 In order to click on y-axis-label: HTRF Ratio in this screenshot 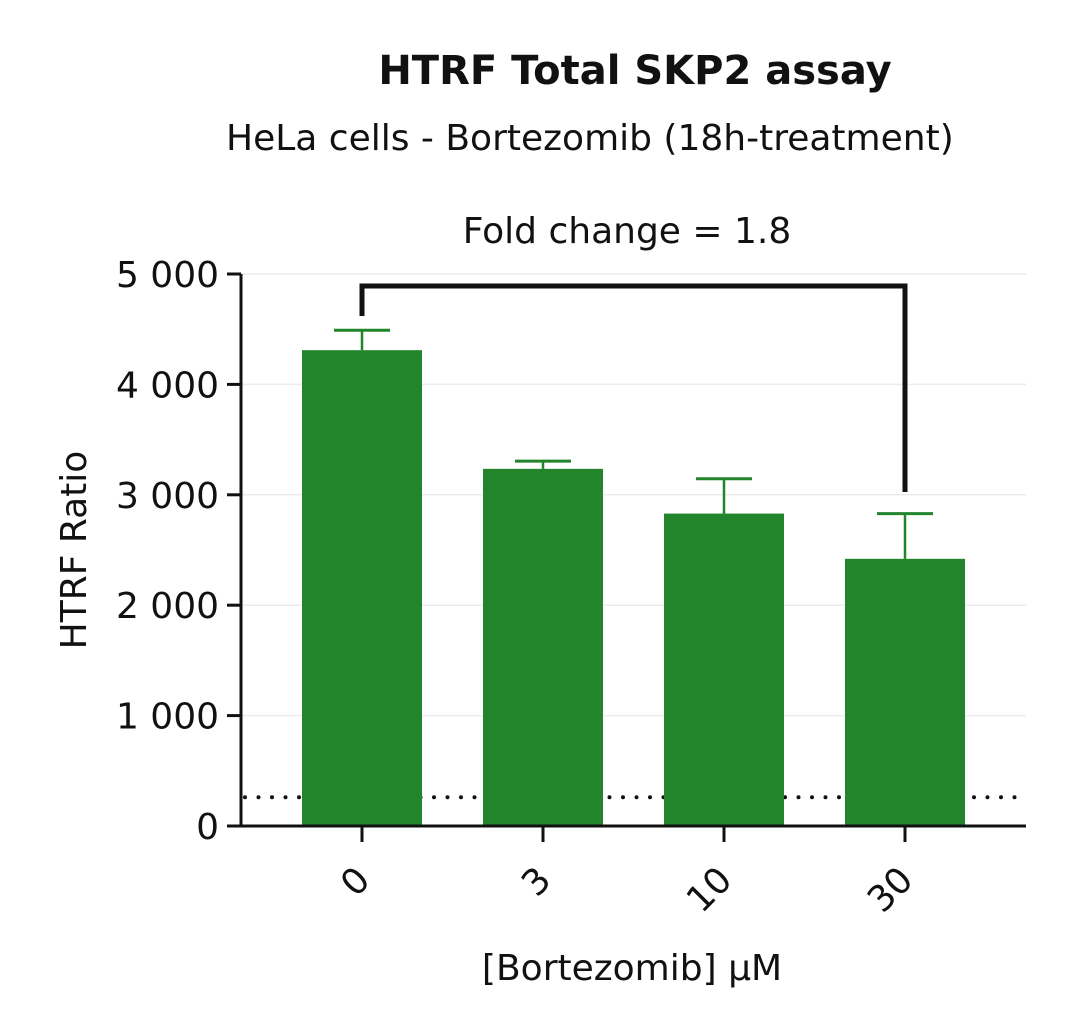, I will do `click(74, 550)`.